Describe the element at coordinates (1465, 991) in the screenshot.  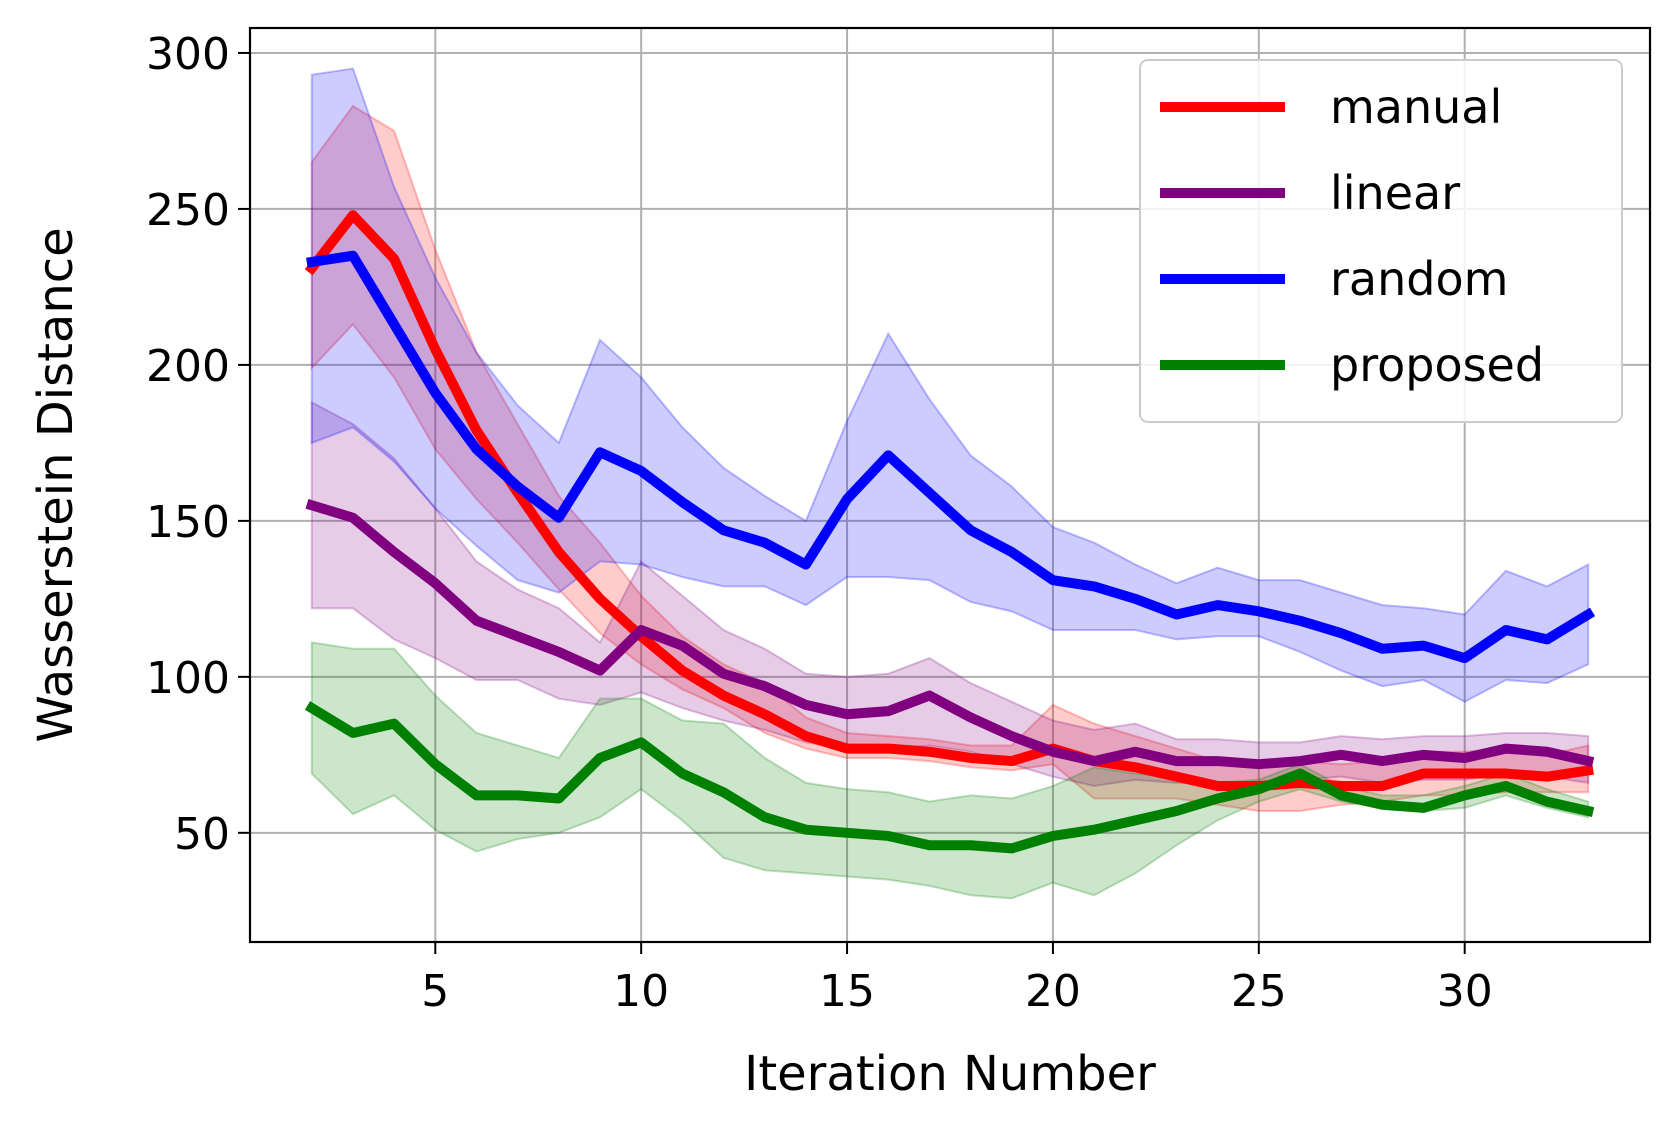
I see `x-tick-label: 30` at that location.